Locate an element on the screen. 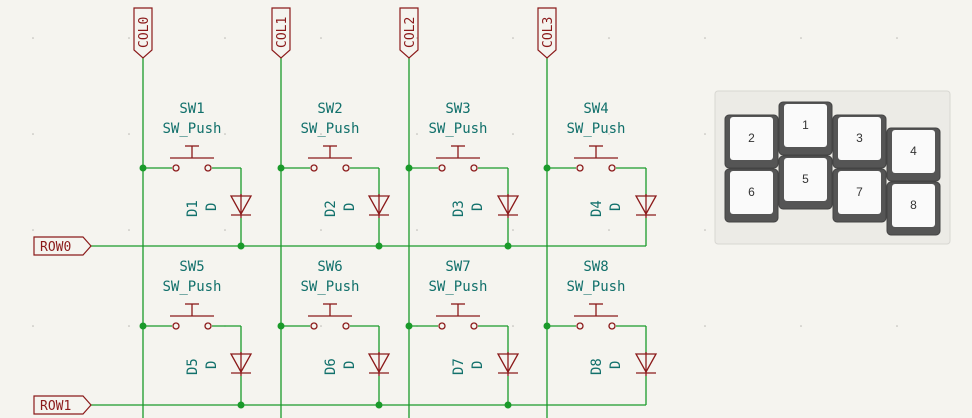 This screenshot has height=418, width=972. row-label-text: ROW0 is located at coordinates (55, 247).